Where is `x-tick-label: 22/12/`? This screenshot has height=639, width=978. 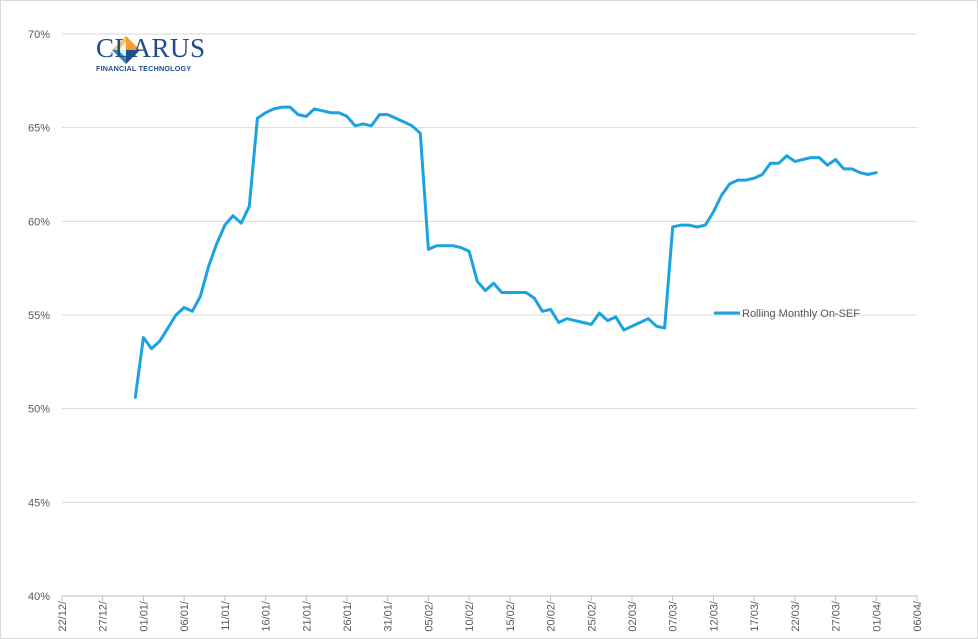 x-tick-label: 22/12/ is located at coordinates (63, 616).